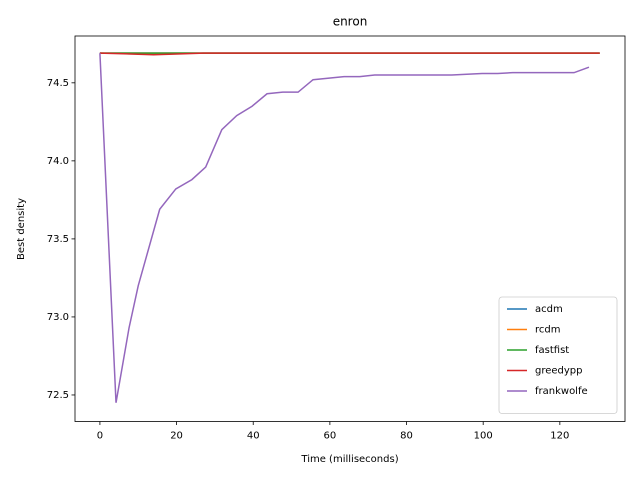  Describe the element at coordinates (559, 436) in the screenshot. I see `x-tick-label: 120` at that location.